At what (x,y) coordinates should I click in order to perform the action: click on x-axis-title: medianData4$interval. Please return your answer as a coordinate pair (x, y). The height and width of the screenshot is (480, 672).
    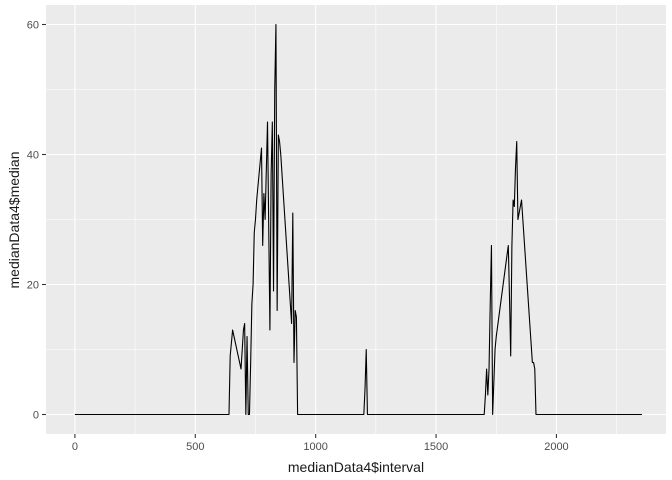
    Looking at the image, I should click on (356, 467).